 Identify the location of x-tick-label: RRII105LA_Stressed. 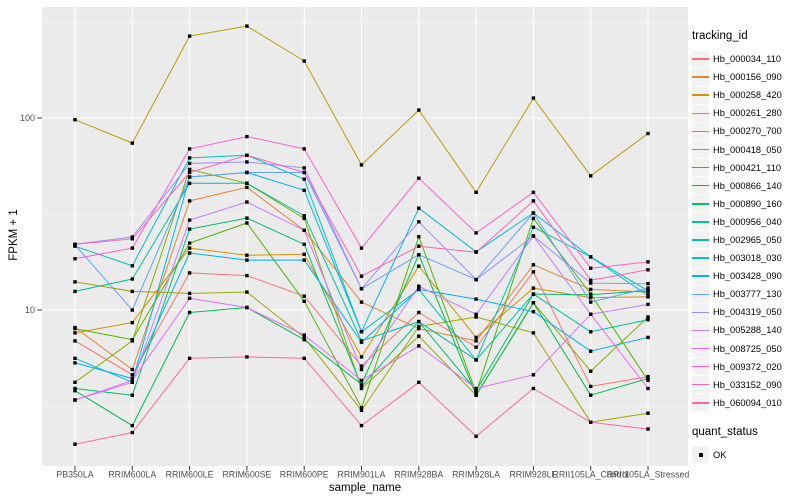
(648, 475).